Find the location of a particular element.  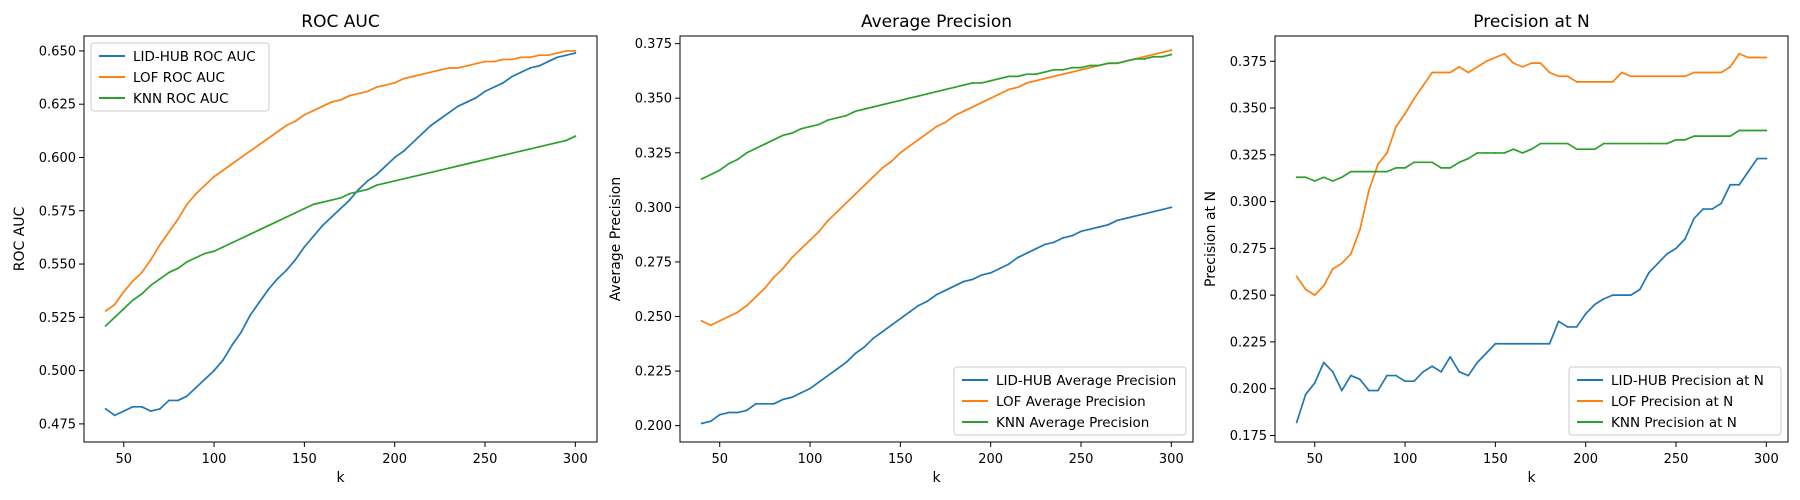

legend-entry: LOF ROC AUC is located at coordinates (179, 78).